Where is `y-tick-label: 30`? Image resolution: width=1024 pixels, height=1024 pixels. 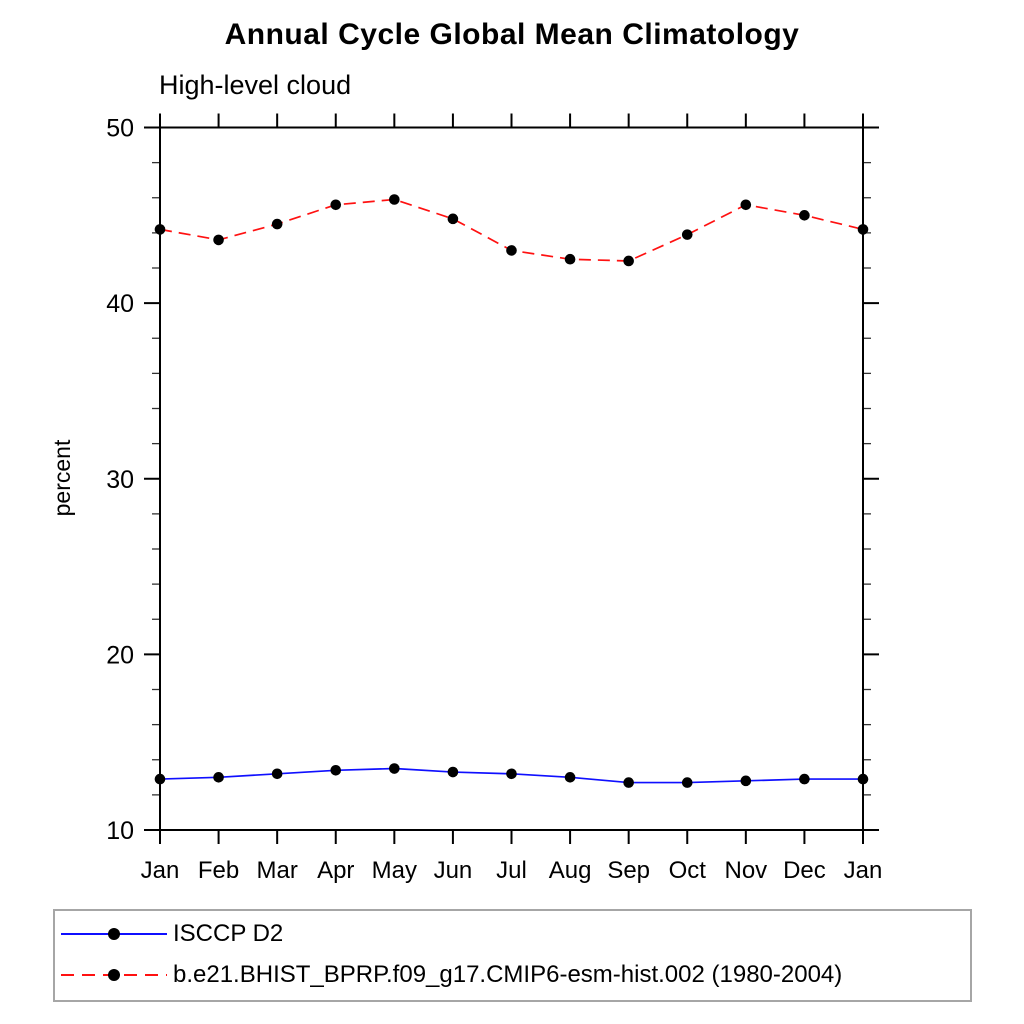
y-tick-label: 30 is located at coordinates (120, 480).